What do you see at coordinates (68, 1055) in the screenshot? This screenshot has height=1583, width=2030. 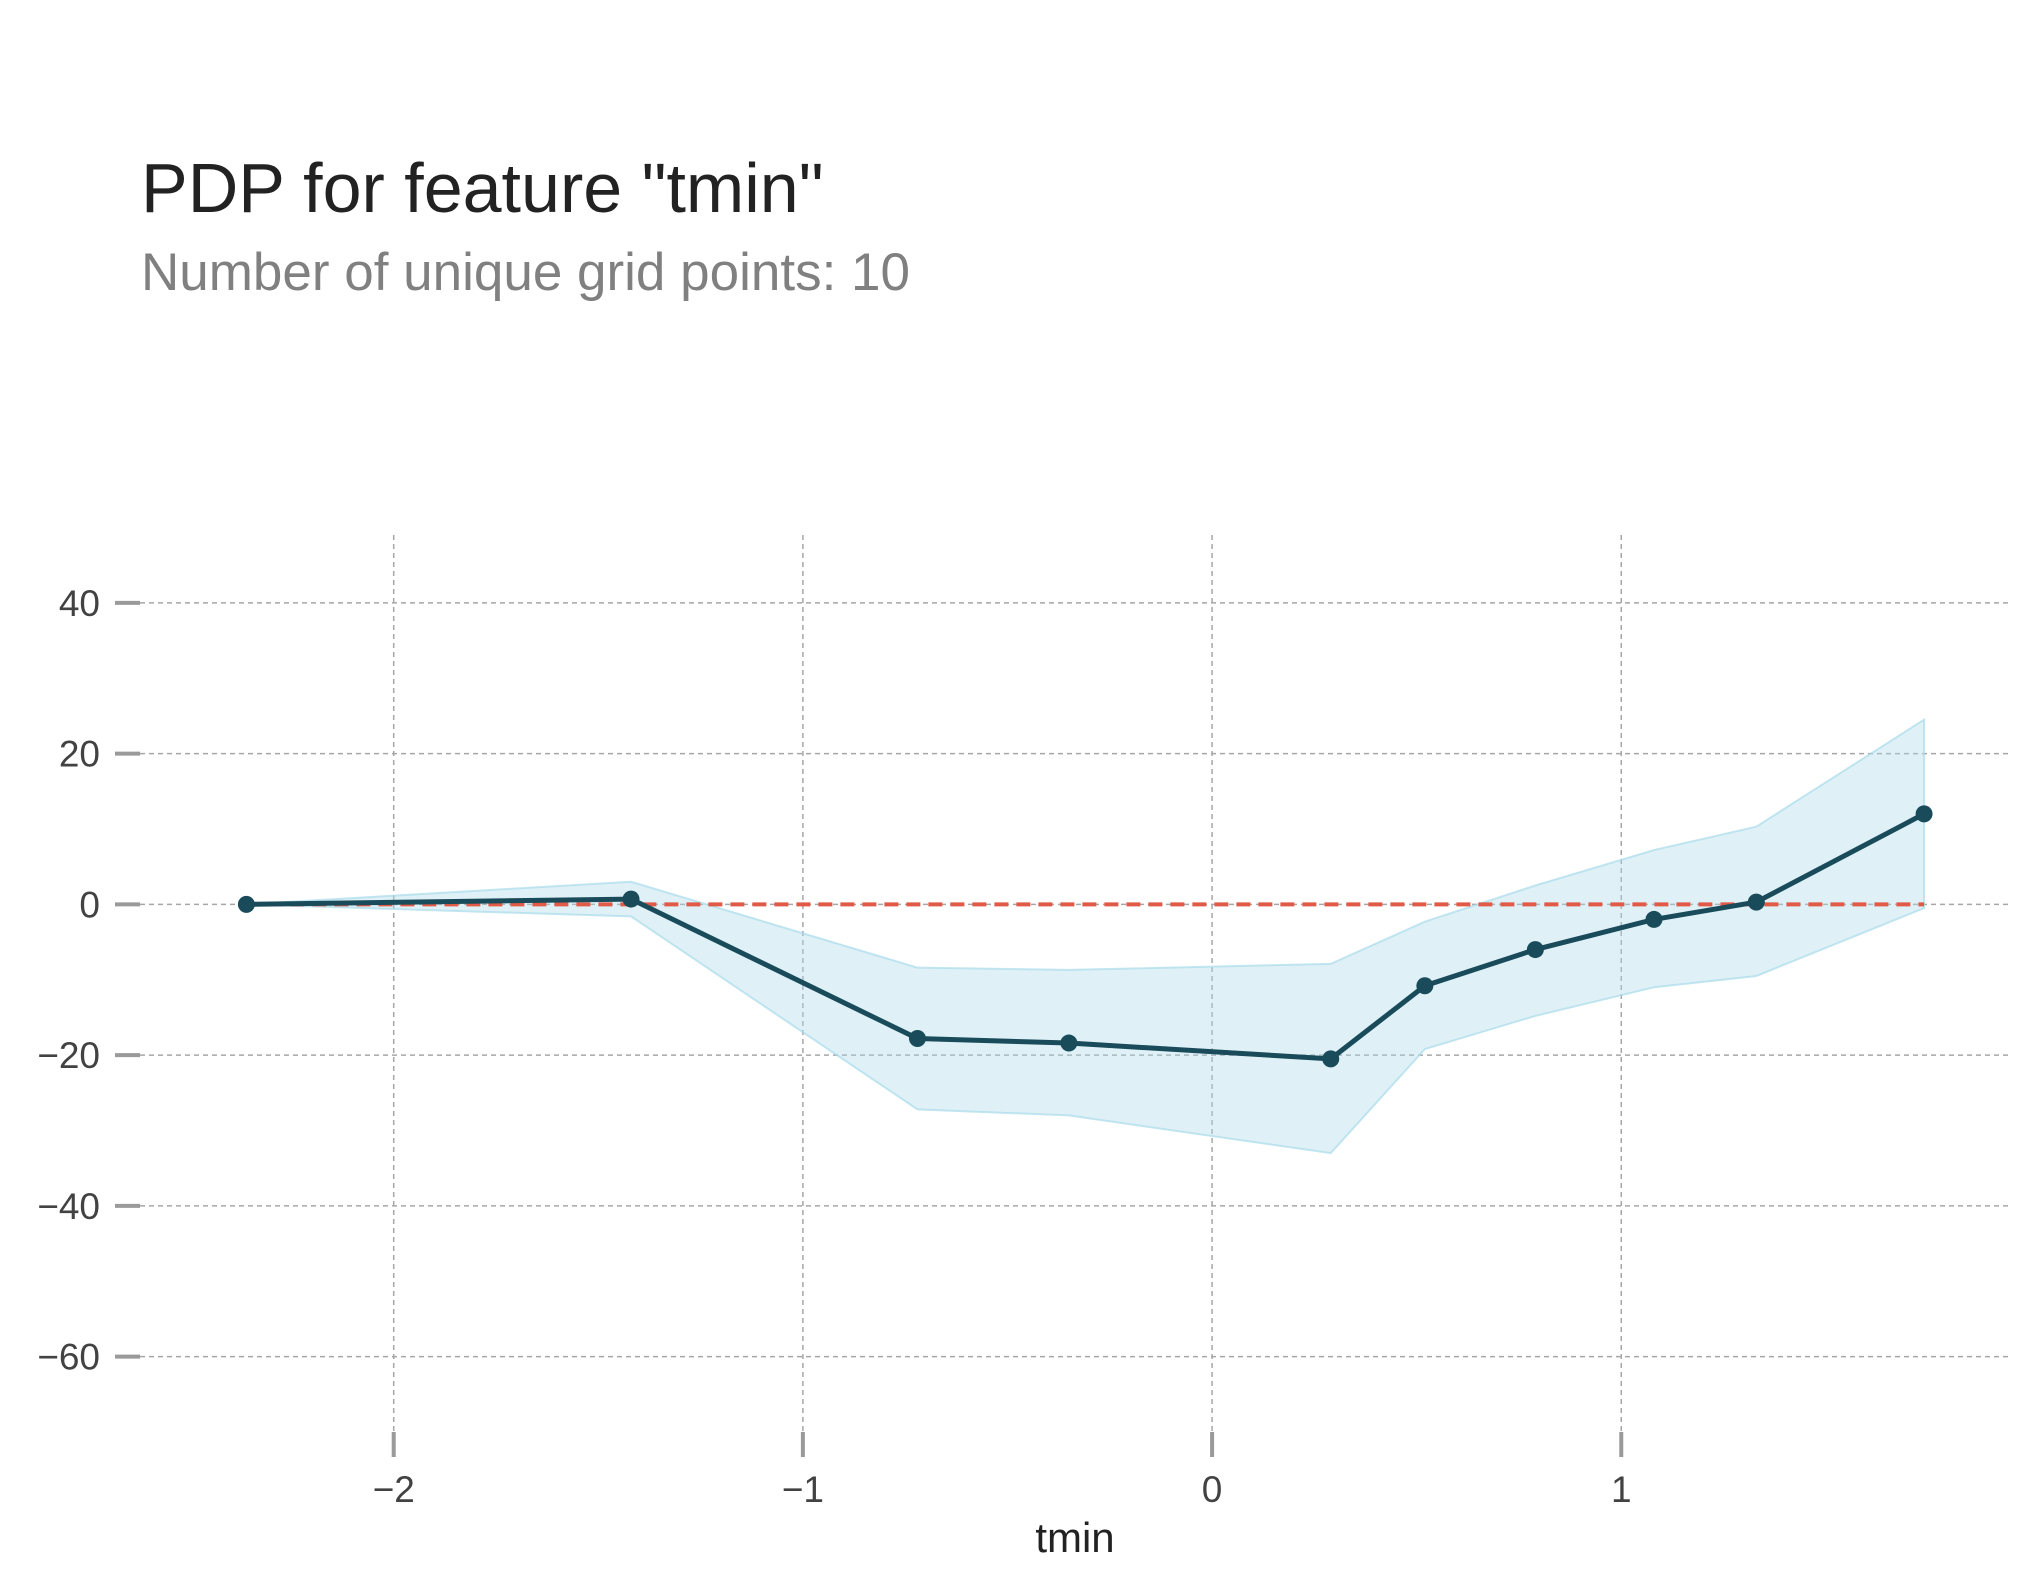 I see `y-tick-label: −20` at bounding box center [68, 1055].